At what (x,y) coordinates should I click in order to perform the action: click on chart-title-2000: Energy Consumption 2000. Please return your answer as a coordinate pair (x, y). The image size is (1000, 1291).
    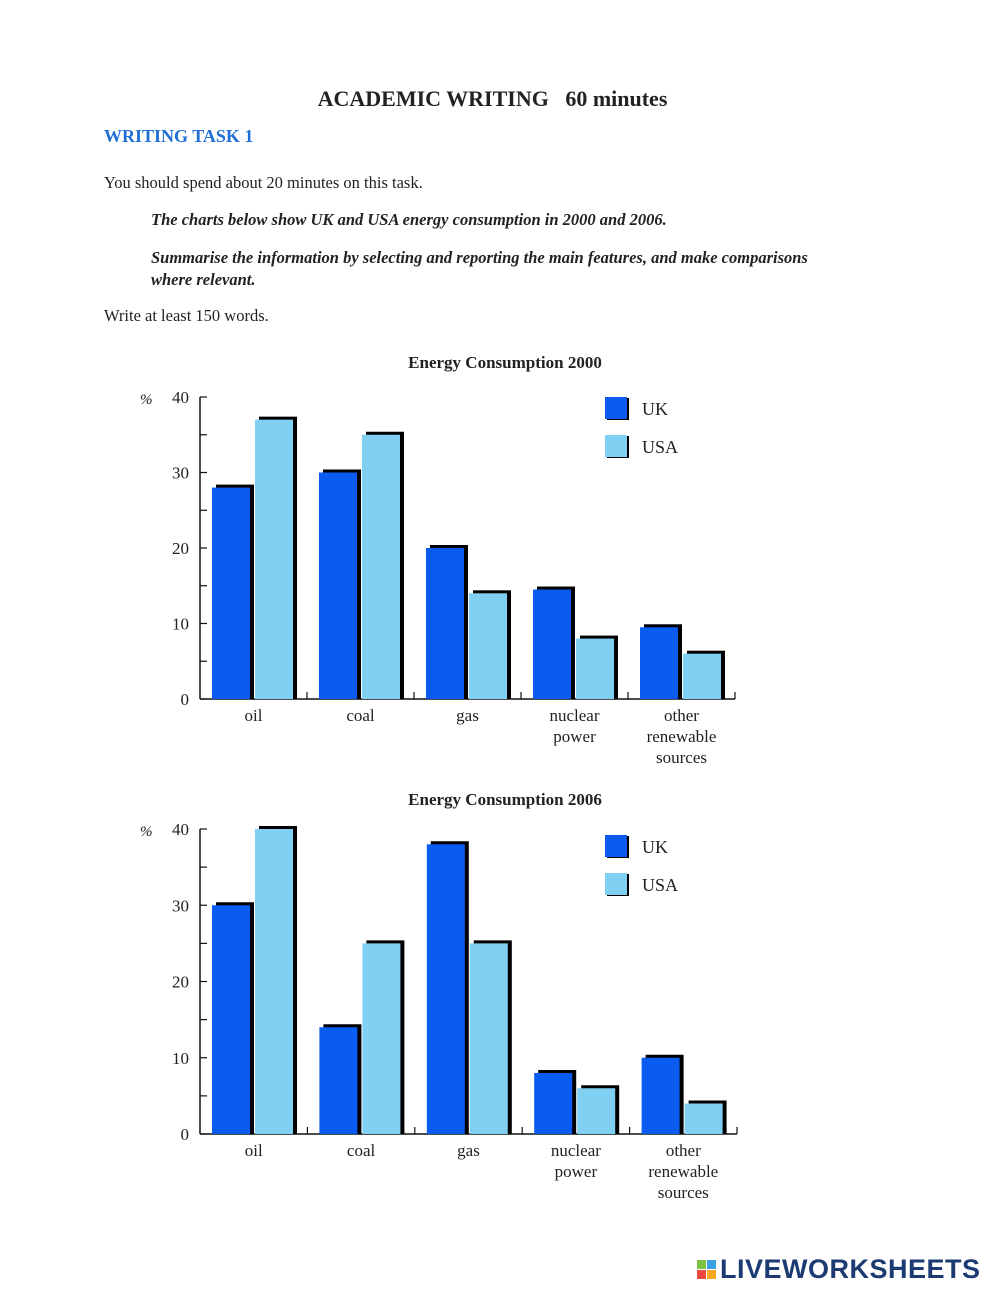
    Looking at the image, I should click on (505, 362).